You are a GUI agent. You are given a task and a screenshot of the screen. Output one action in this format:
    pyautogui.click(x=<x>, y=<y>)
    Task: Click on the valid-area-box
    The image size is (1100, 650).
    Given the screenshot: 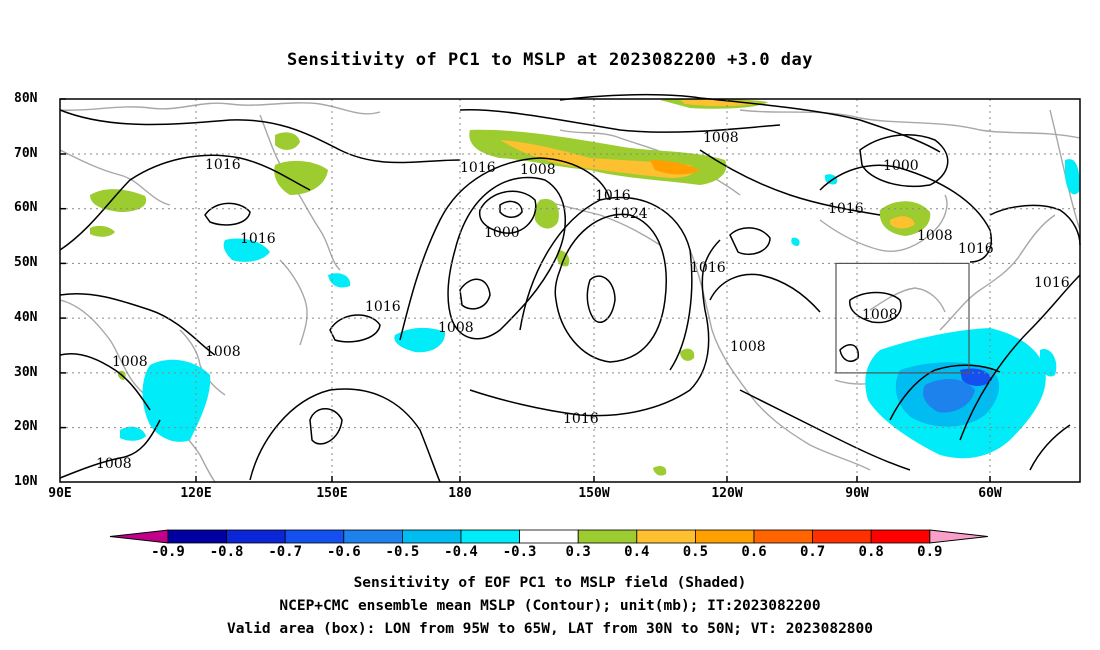 What is the action you would take?
    pyautogui.click(x=902, y=318)
    